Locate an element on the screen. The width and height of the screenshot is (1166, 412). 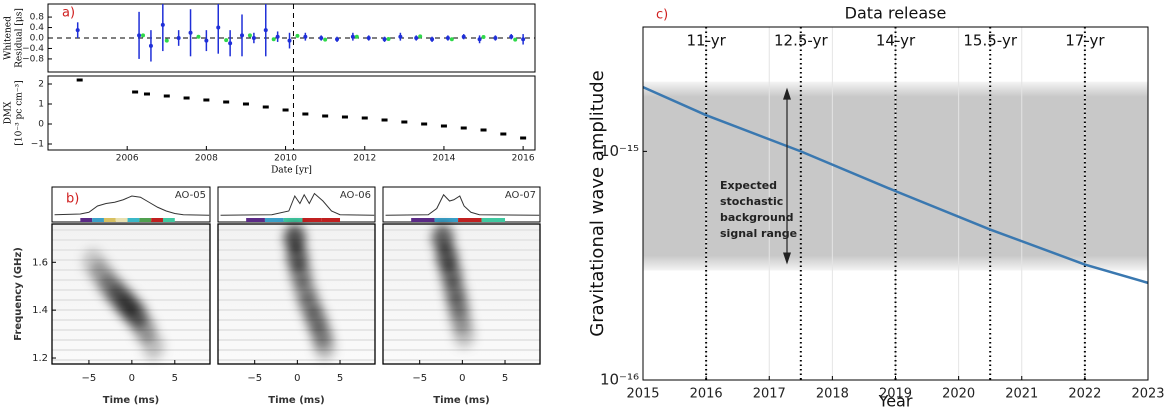
panel-title: AO-06 is located at coordinates (355, 195).